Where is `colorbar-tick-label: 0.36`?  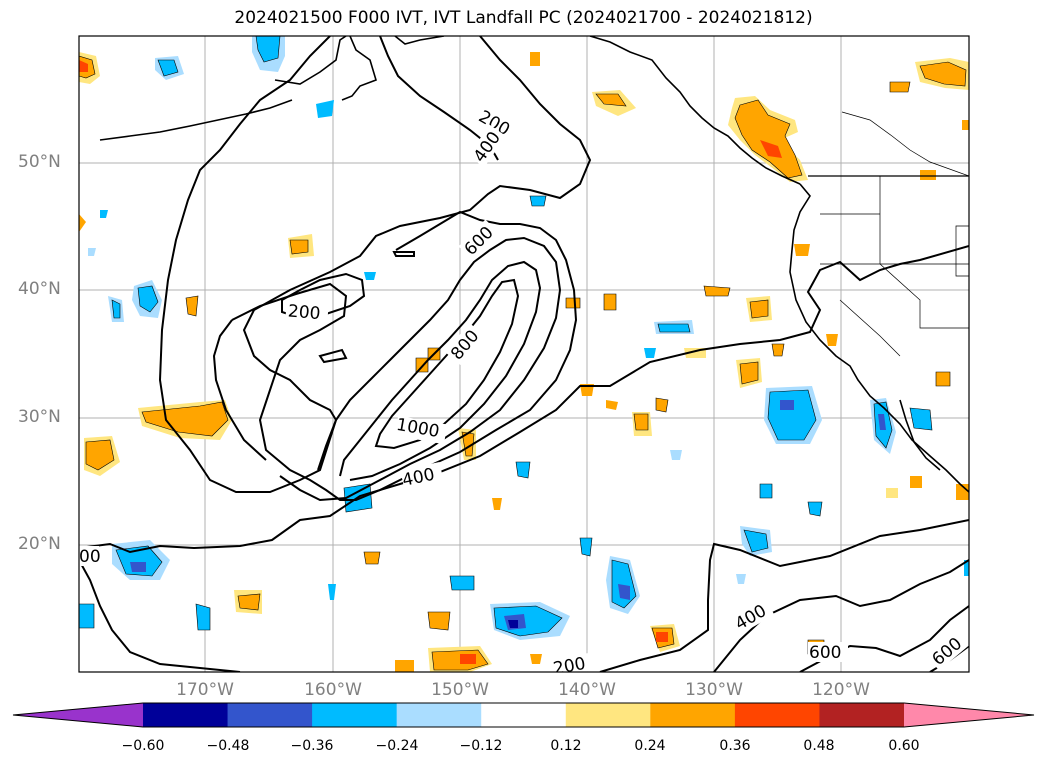 colorbar-tick-label: 0.36 is located at coordinates (735, 746).